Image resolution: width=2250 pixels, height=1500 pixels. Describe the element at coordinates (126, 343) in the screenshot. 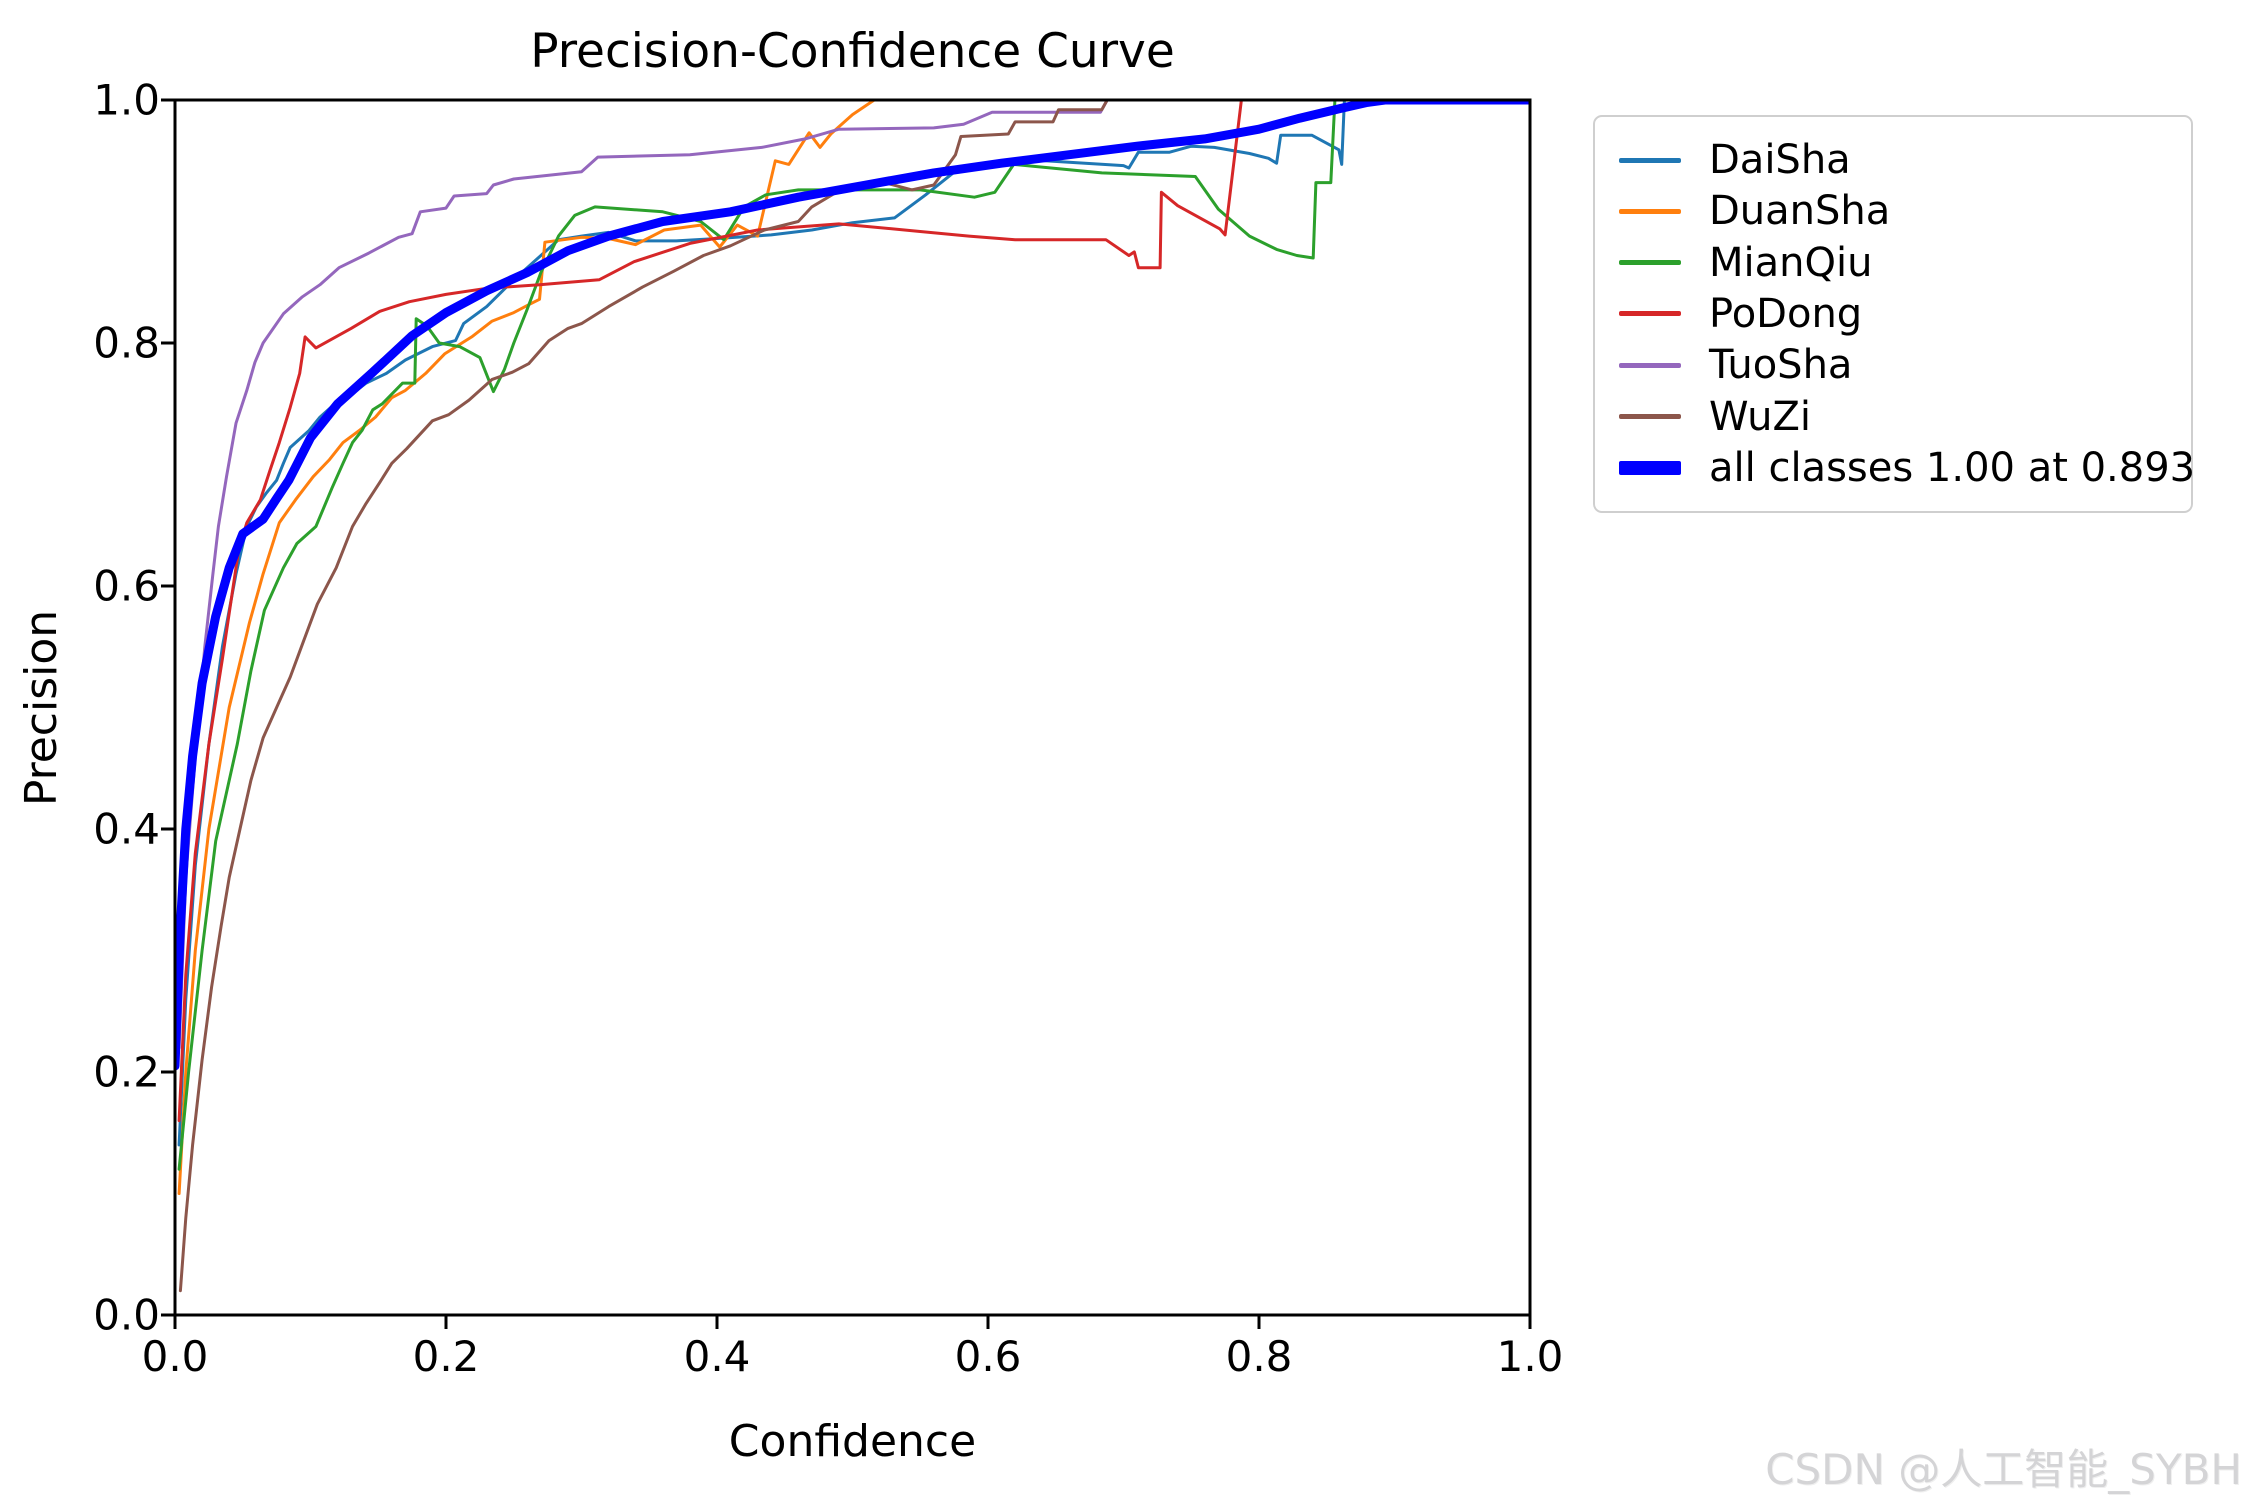

I see `y-tick-label: 0.8` at that location.